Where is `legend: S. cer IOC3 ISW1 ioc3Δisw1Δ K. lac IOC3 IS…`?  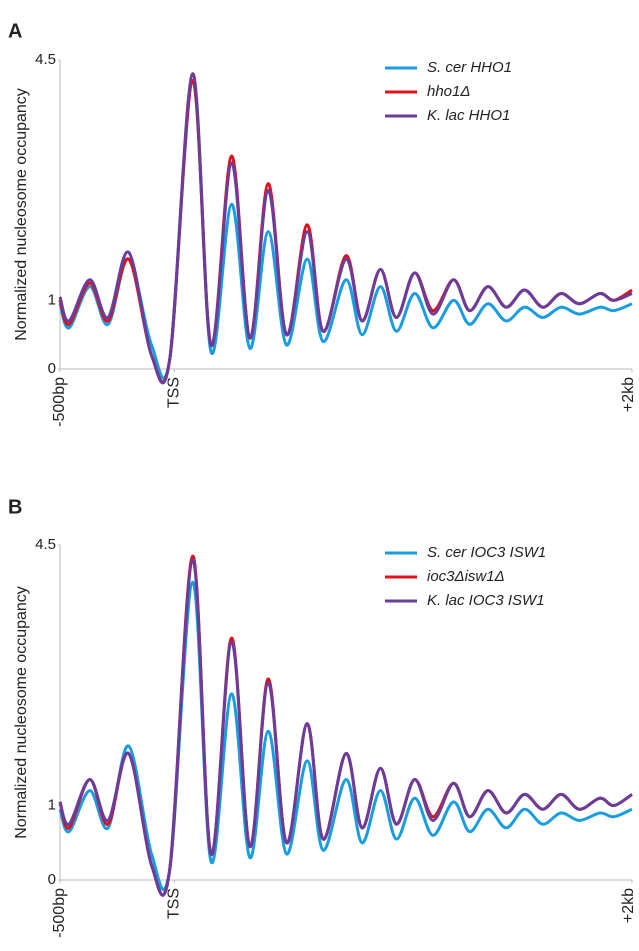
legend: S. cer IOC3 ISW1 ioc3Δisw1Δ K. lac IOC3 IS… is located at coordinates (465, 576).